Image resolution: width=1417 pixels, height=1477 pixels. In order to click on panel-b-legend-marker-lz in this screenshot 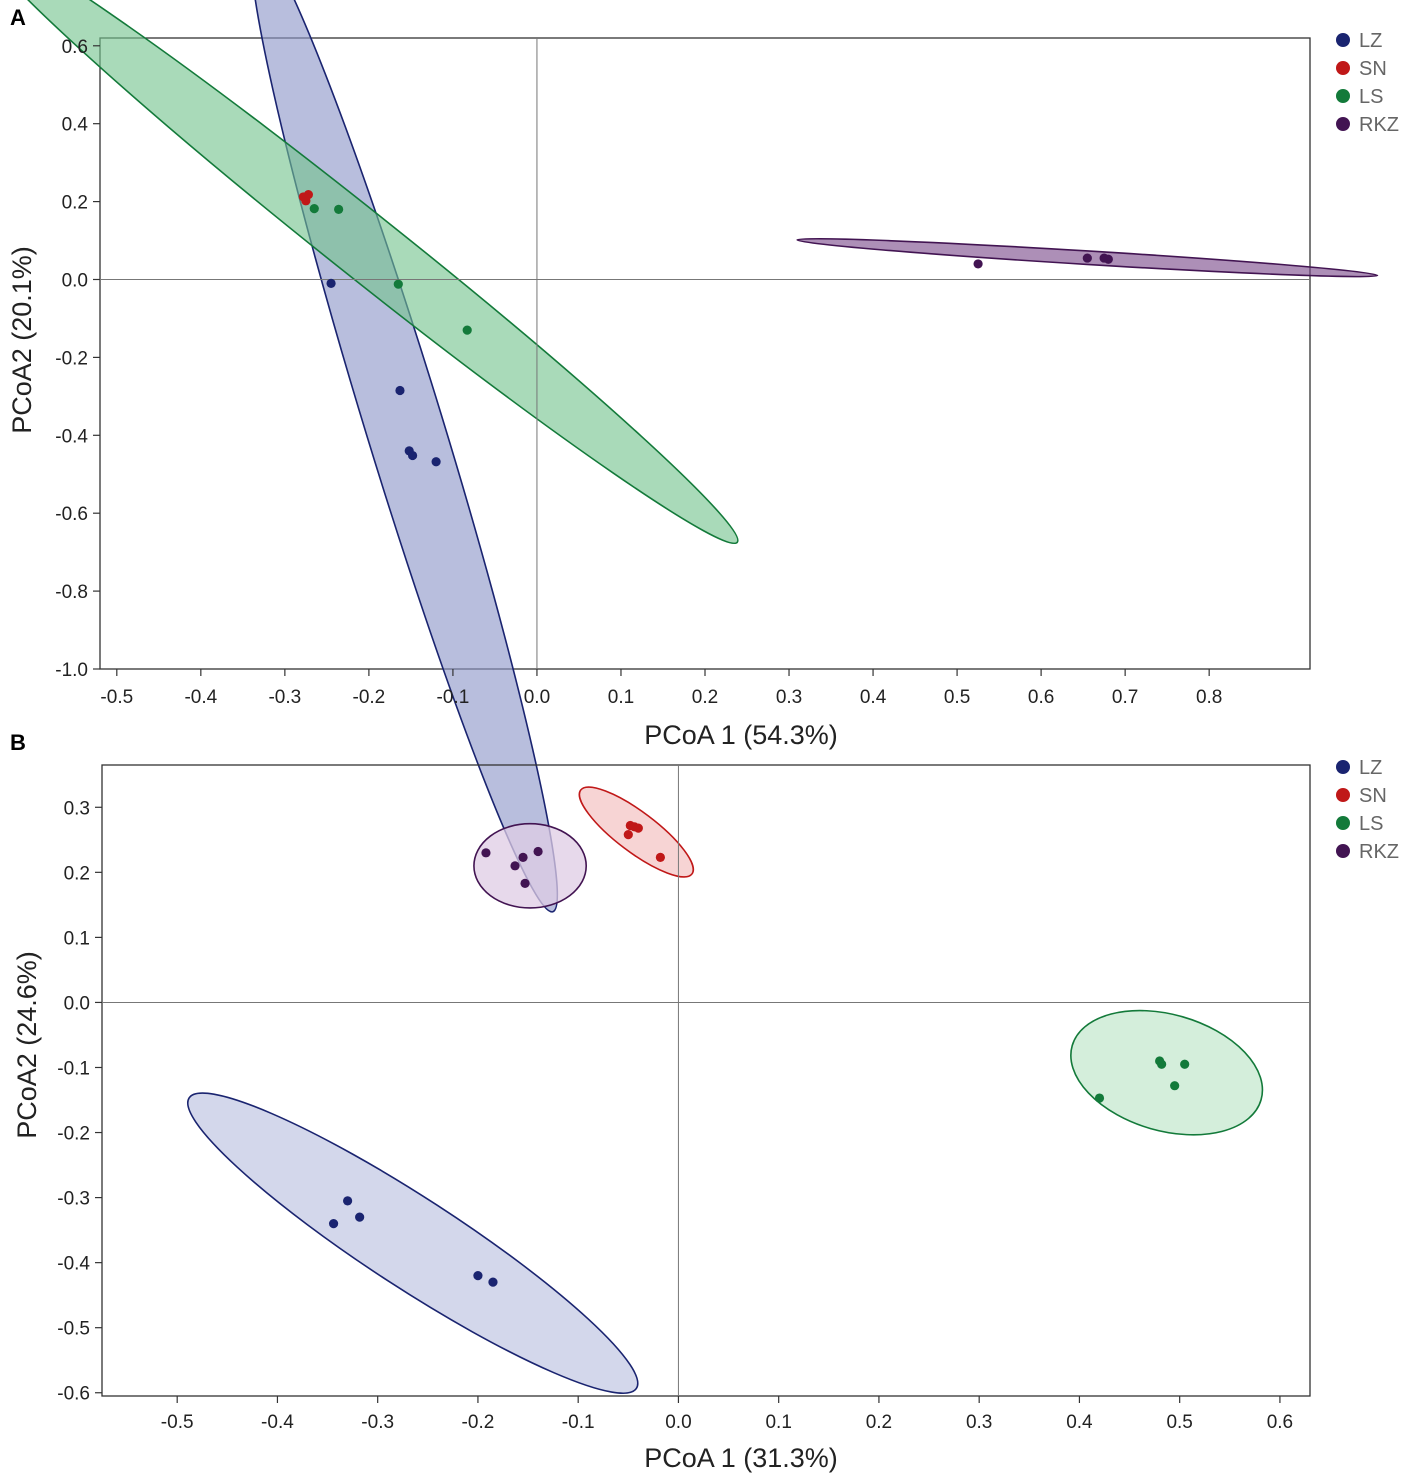, I will do `click(1343, 767)`.